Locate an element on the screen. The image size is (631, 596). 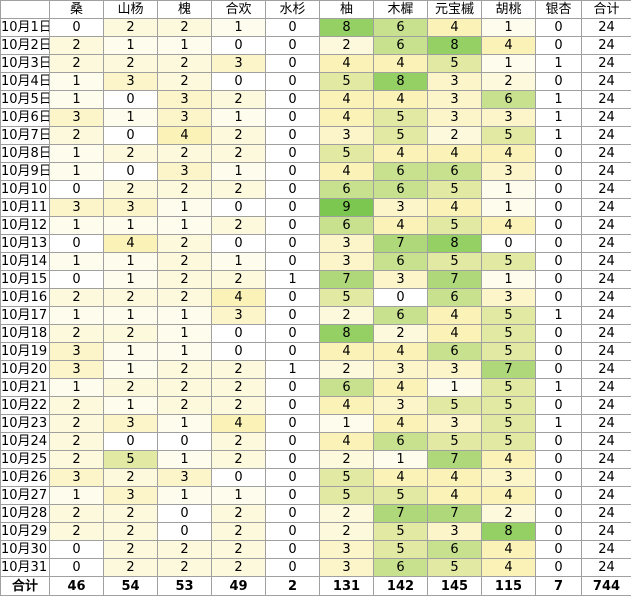
row-label: 10月25日 is located at coordinates (25, 460).